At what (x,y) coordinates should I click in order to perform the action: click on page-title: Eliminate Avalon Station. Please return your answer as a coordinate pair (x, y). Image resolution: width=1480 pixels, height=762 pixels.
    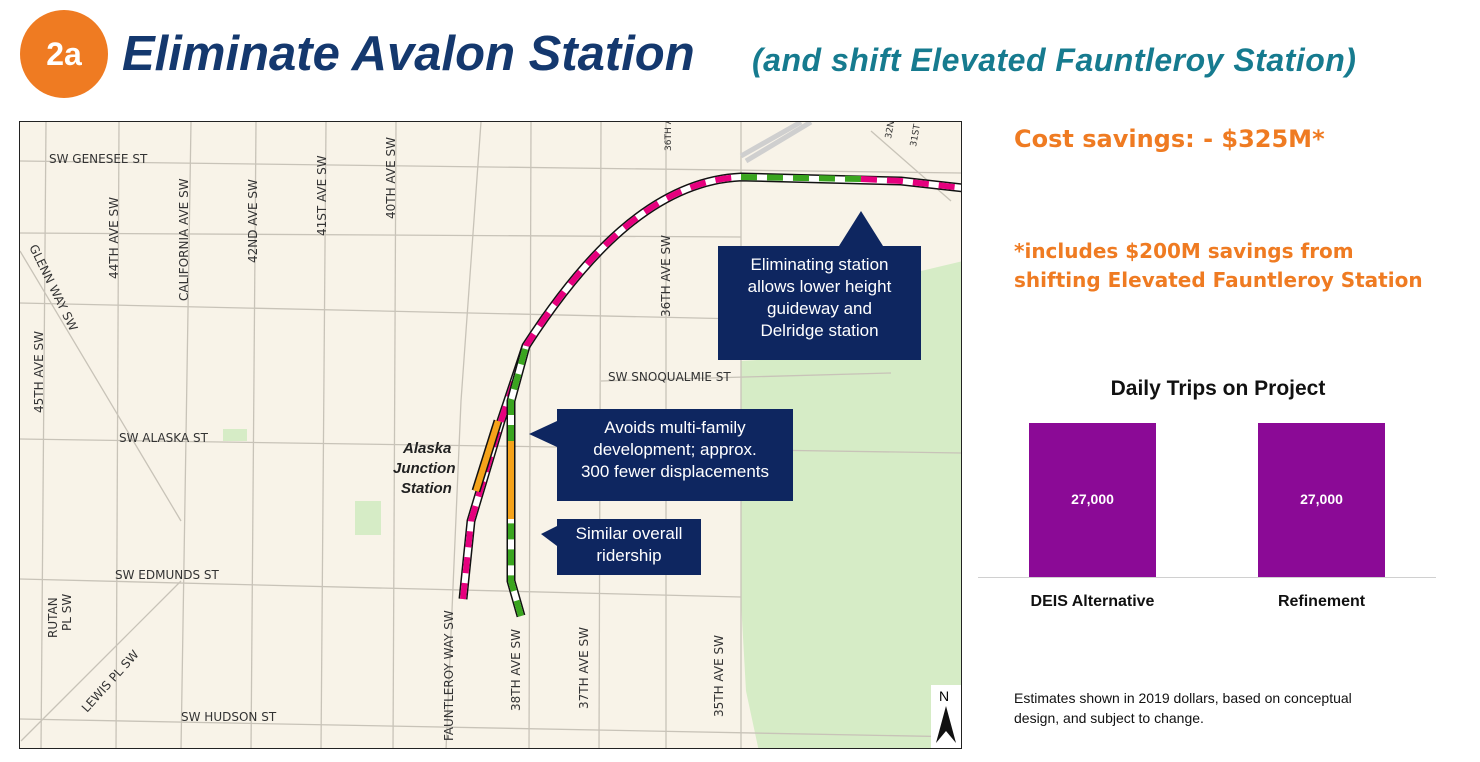
    Looking at the image, I should click on (408, 54).